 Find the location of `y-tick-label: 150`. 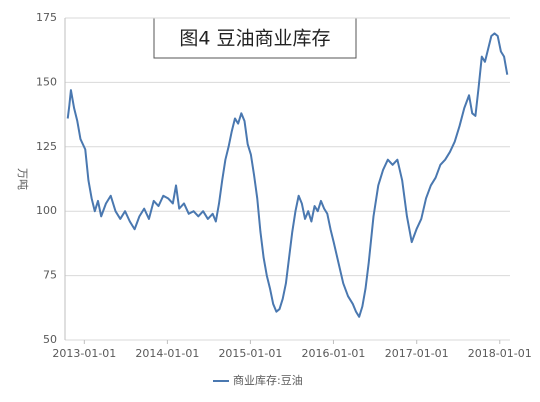

y-tick-label: 150 is located at coordinates (46, 81).